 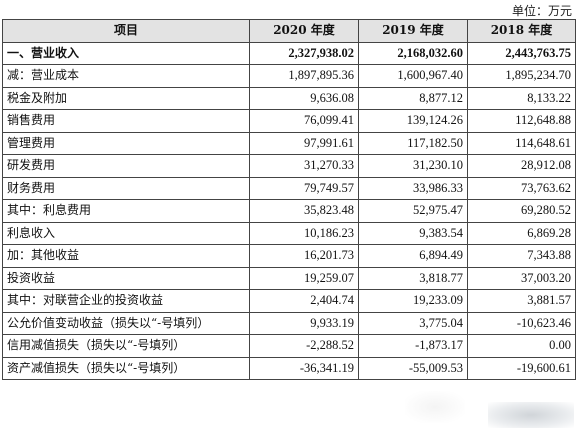 I want to click on value-2019: 9,383.54, so click(x=413, y=233).